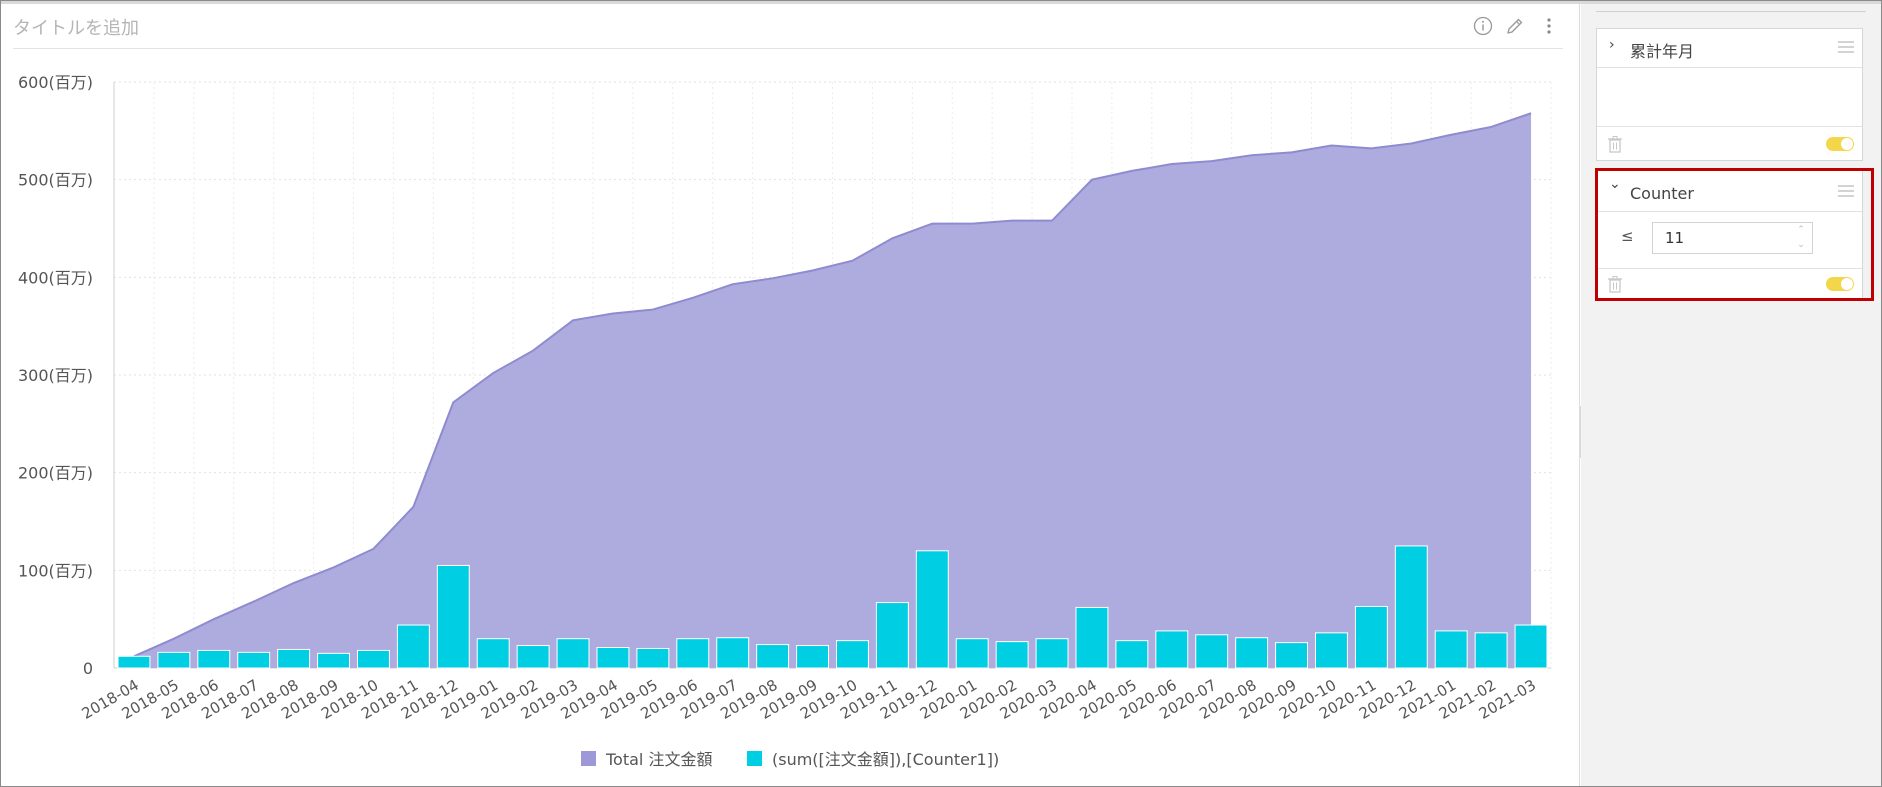  What do you see at coordinates (1612, 45) in the screenshot?
I see `chevron-right-icon: ›` at bounding box center [1612, 45].